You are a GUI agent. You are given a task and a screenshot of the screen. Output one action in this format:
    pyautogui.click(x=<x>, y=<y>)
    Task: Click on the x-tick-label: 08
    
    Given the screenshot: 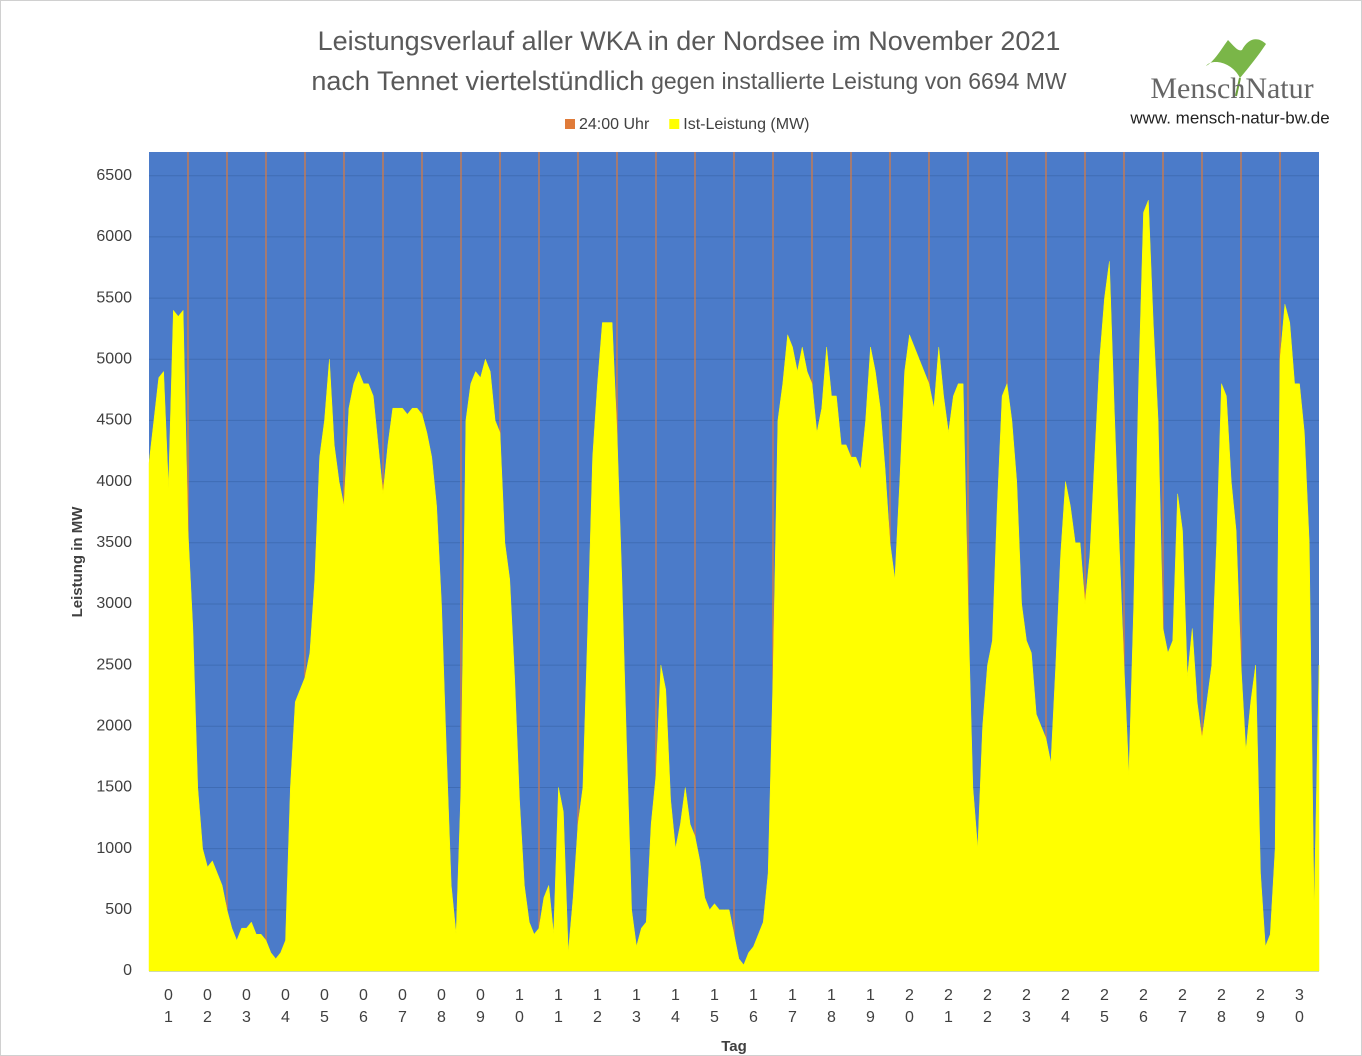 What is the action you would take?
    pyautogui.click(x=441, y=1009)
    